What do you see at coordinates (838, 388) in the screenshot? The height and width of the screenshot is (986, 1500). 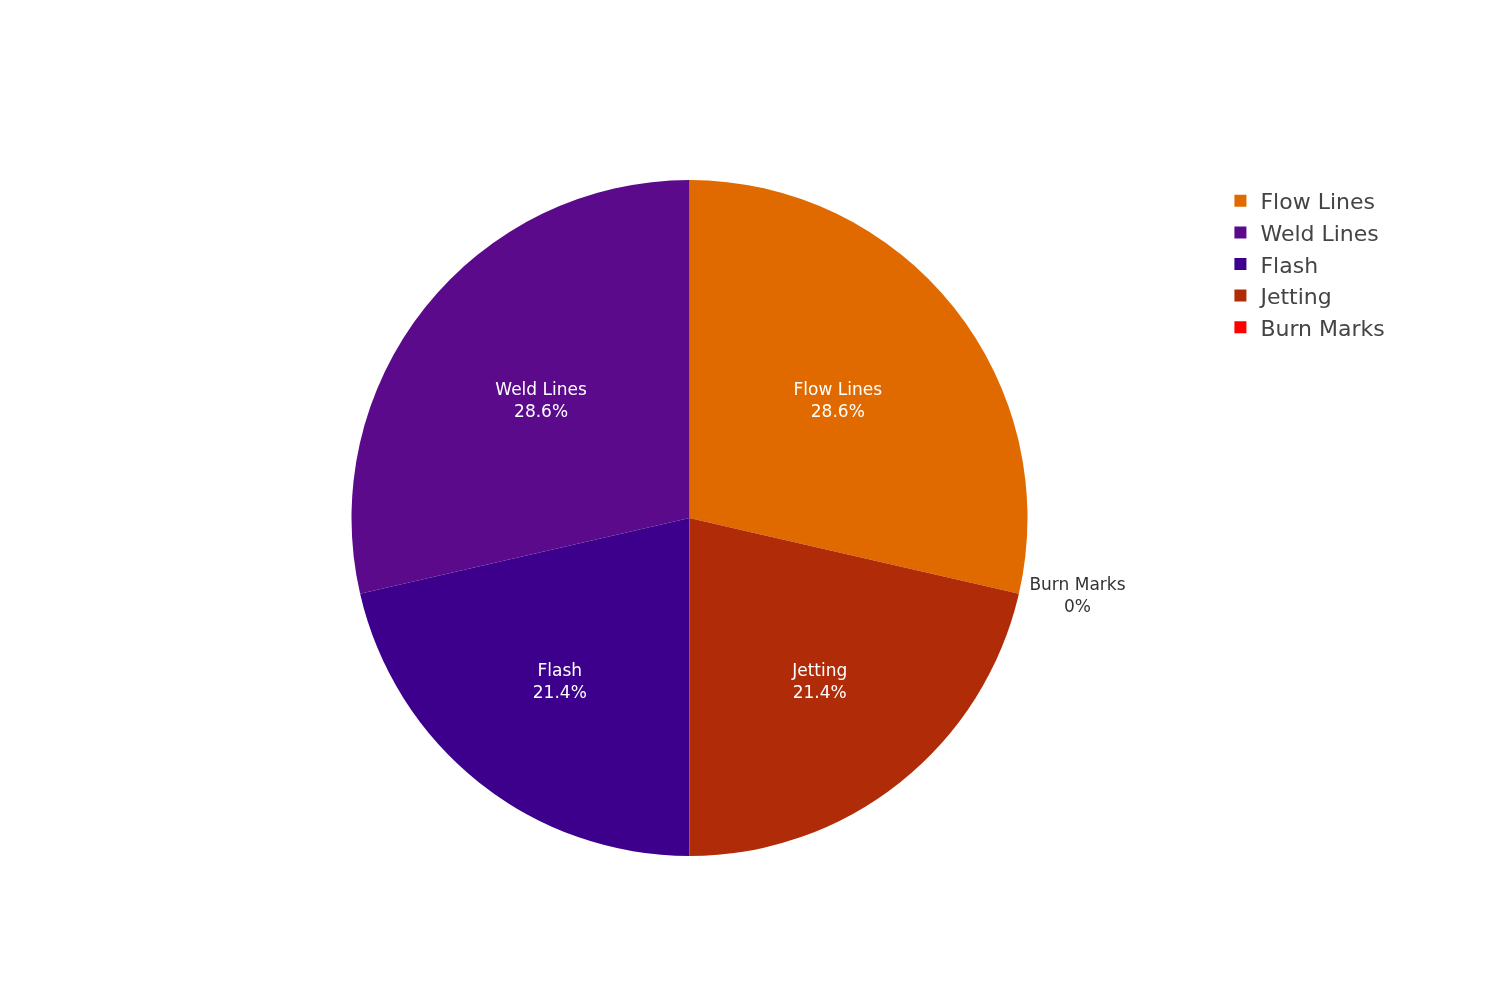 I see `slice-label: Flow Lines` at bounding box center [838, 388].